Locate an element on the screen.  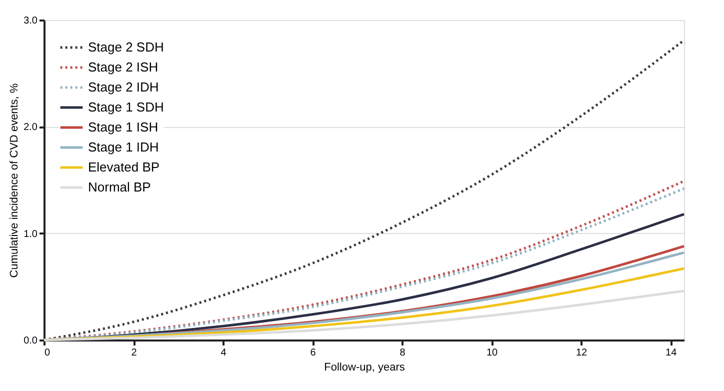
x-tick-label: 8 is located at coordinates (403, 353).